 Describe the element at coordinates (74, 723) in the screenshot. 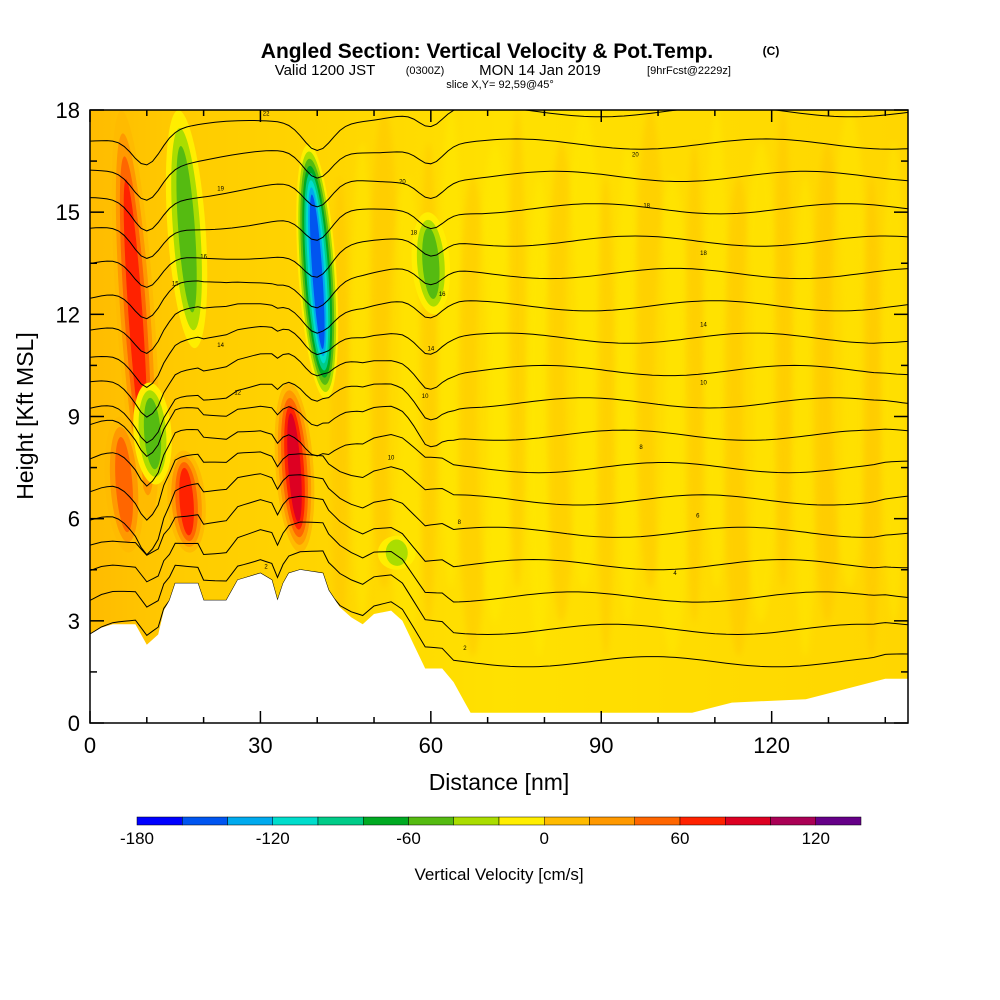

I see `y-tick-label: 0` at that location.